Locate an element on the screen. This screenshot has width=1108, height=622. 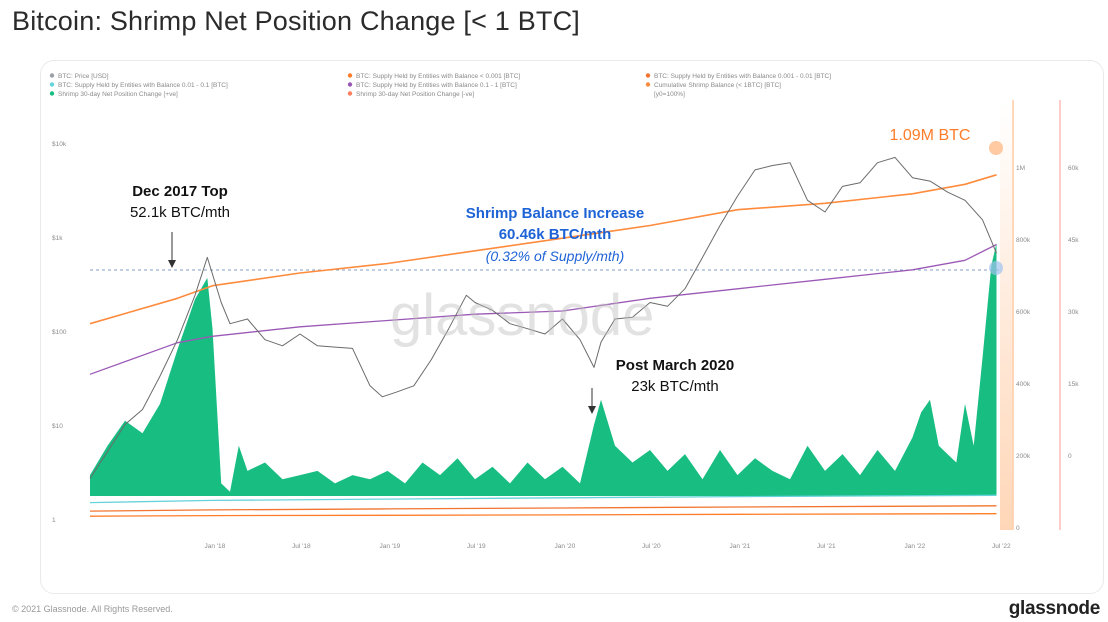
y-right-tick-label: 800k is located at coordinates (1023, 240).